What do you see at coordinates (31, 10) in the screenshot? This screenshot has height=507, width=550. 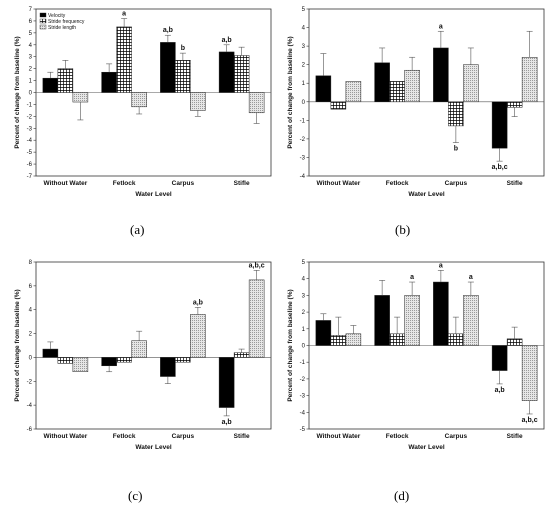 I see `y-tick-label: 7` at bounding box center [31, 10].